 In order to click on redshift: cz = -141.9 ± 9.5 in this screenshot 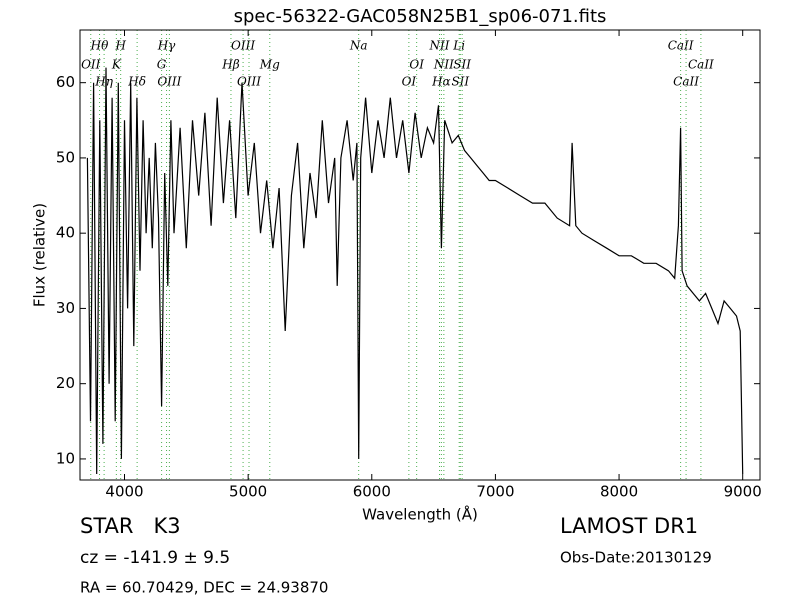, I will do `click(155, 558)`.